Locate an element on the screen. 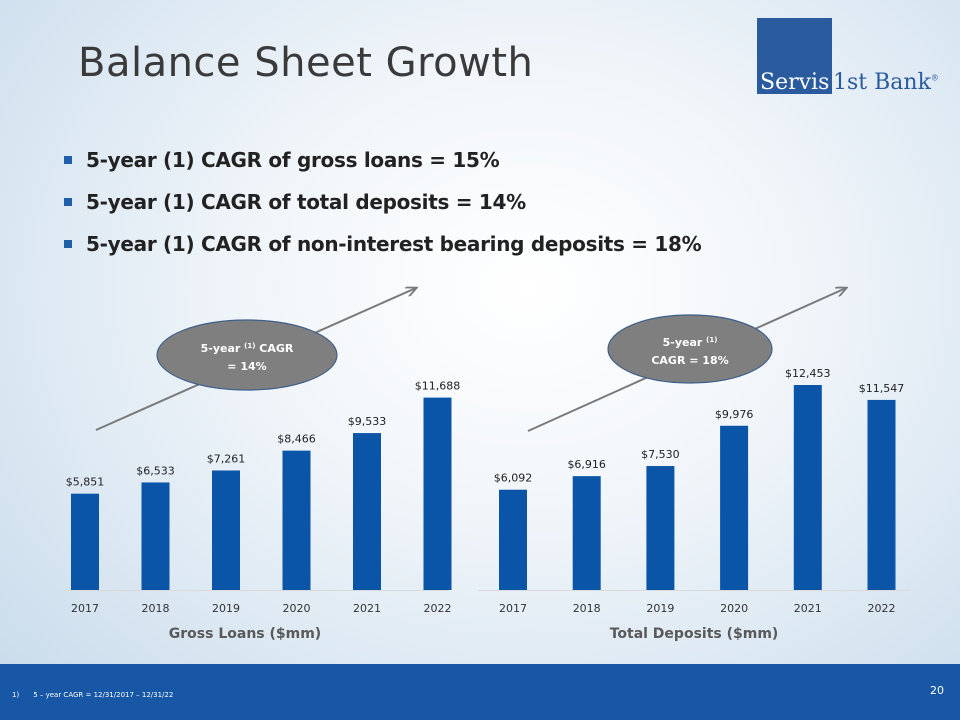 The height and width of the screenshot is (720, 960). chart-title-deposits: Total Deposits ($mm) is located at coordinates (694, 634).